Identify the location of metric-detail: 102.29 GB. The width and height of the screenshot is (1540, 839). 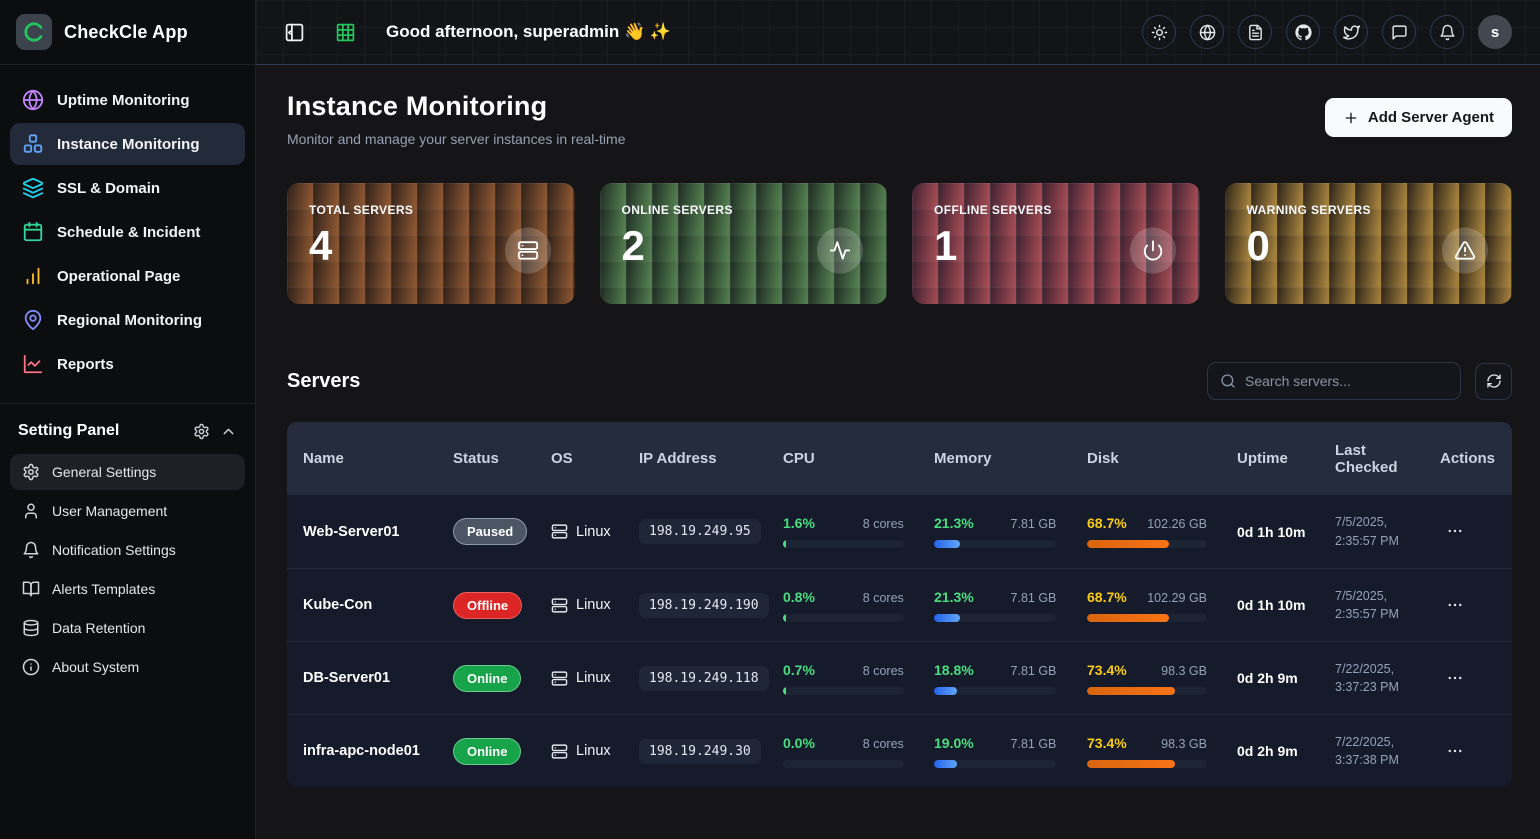
(1177, 597).